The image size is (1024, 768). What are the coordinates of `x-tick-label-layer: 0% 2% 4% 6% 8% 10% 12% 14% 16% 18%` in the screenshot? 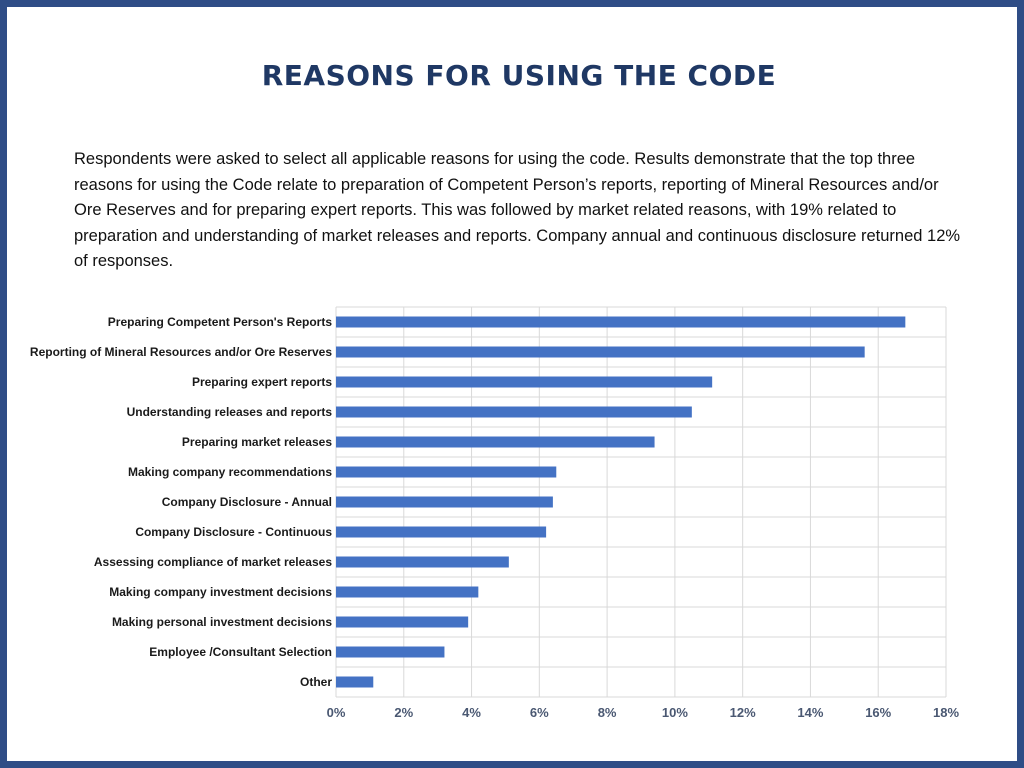 It's located at (643, 712).